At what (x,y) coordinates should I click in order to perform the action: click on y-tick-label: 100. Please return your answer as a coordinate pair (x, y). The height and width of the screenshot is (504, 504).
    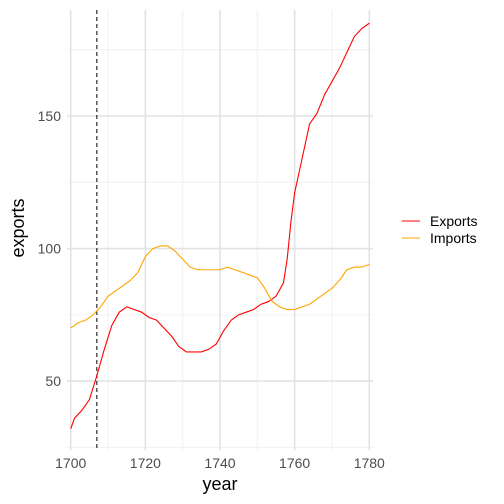
    Looking at the image, I should click on (50, 249).